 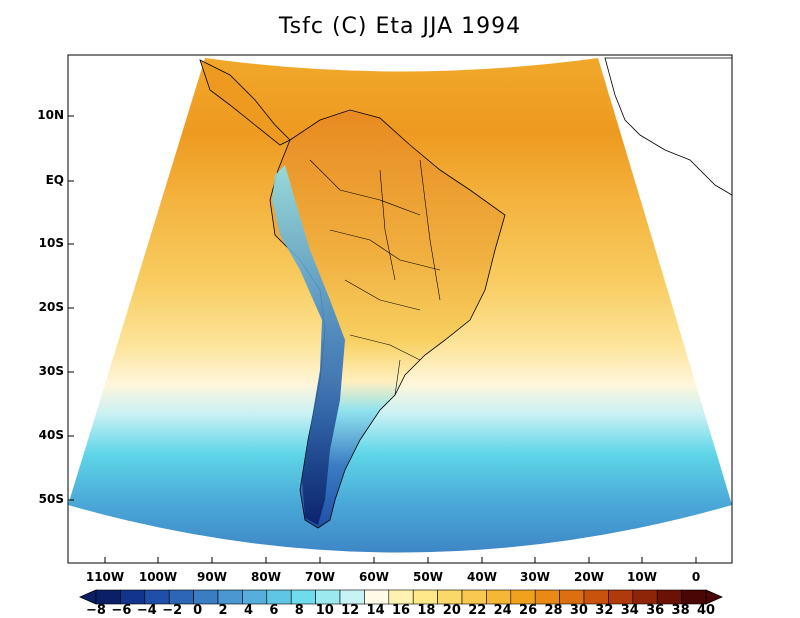 What do you see at coordinates (51, 435) in the screenshot?
I see `lat-label-40s: 40S` at bounding box center [51, 435].